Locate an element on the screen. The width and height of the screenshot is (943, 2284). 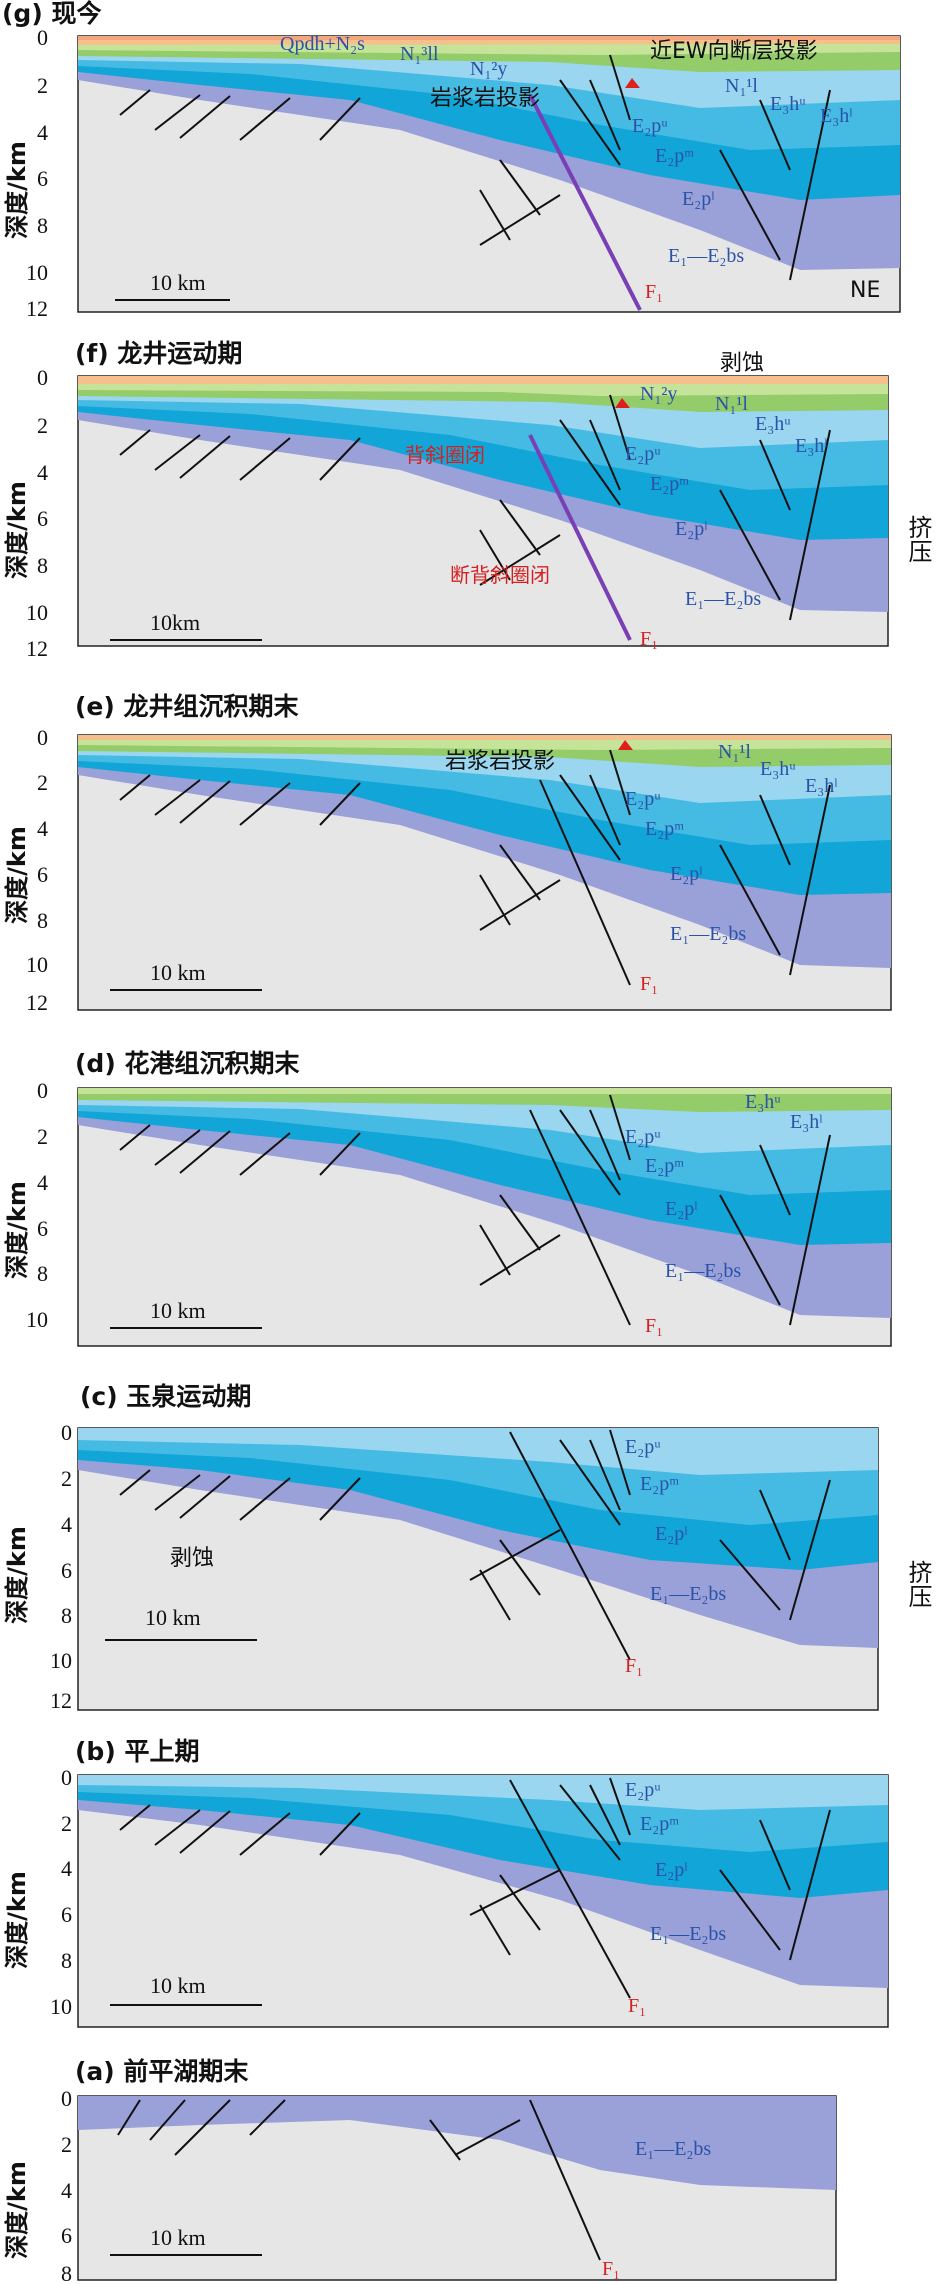
panel-e-tick-4: 4 is located at coordinates (42, 828).